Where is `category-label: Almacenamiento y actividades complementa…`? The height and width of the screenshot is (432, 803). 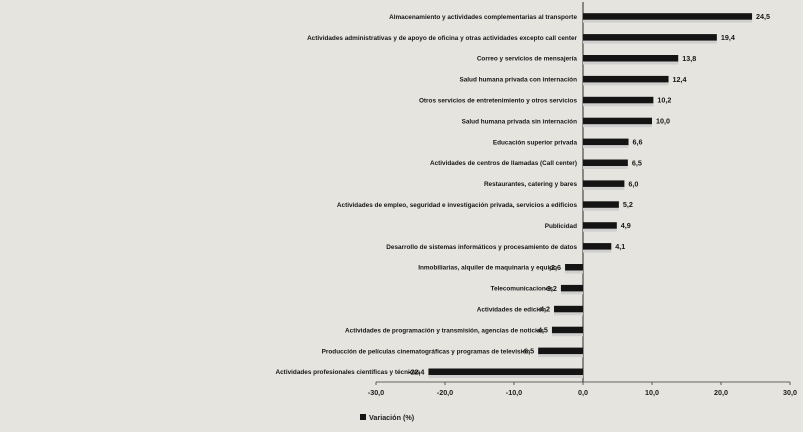
category-label: Almacenamiento y actividades complementa… is located at coordinates (483, 17).